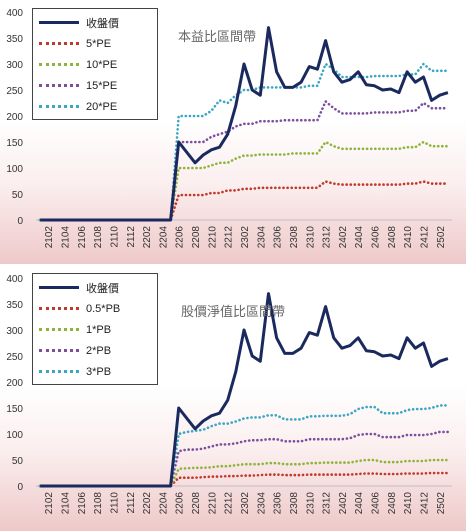 This screenshot has width=466, height=531. What do you see at coordinates (212, 237) in the screenshot?
I see `pe-x-tick-label: 2210` at bounding box center [212, 237].